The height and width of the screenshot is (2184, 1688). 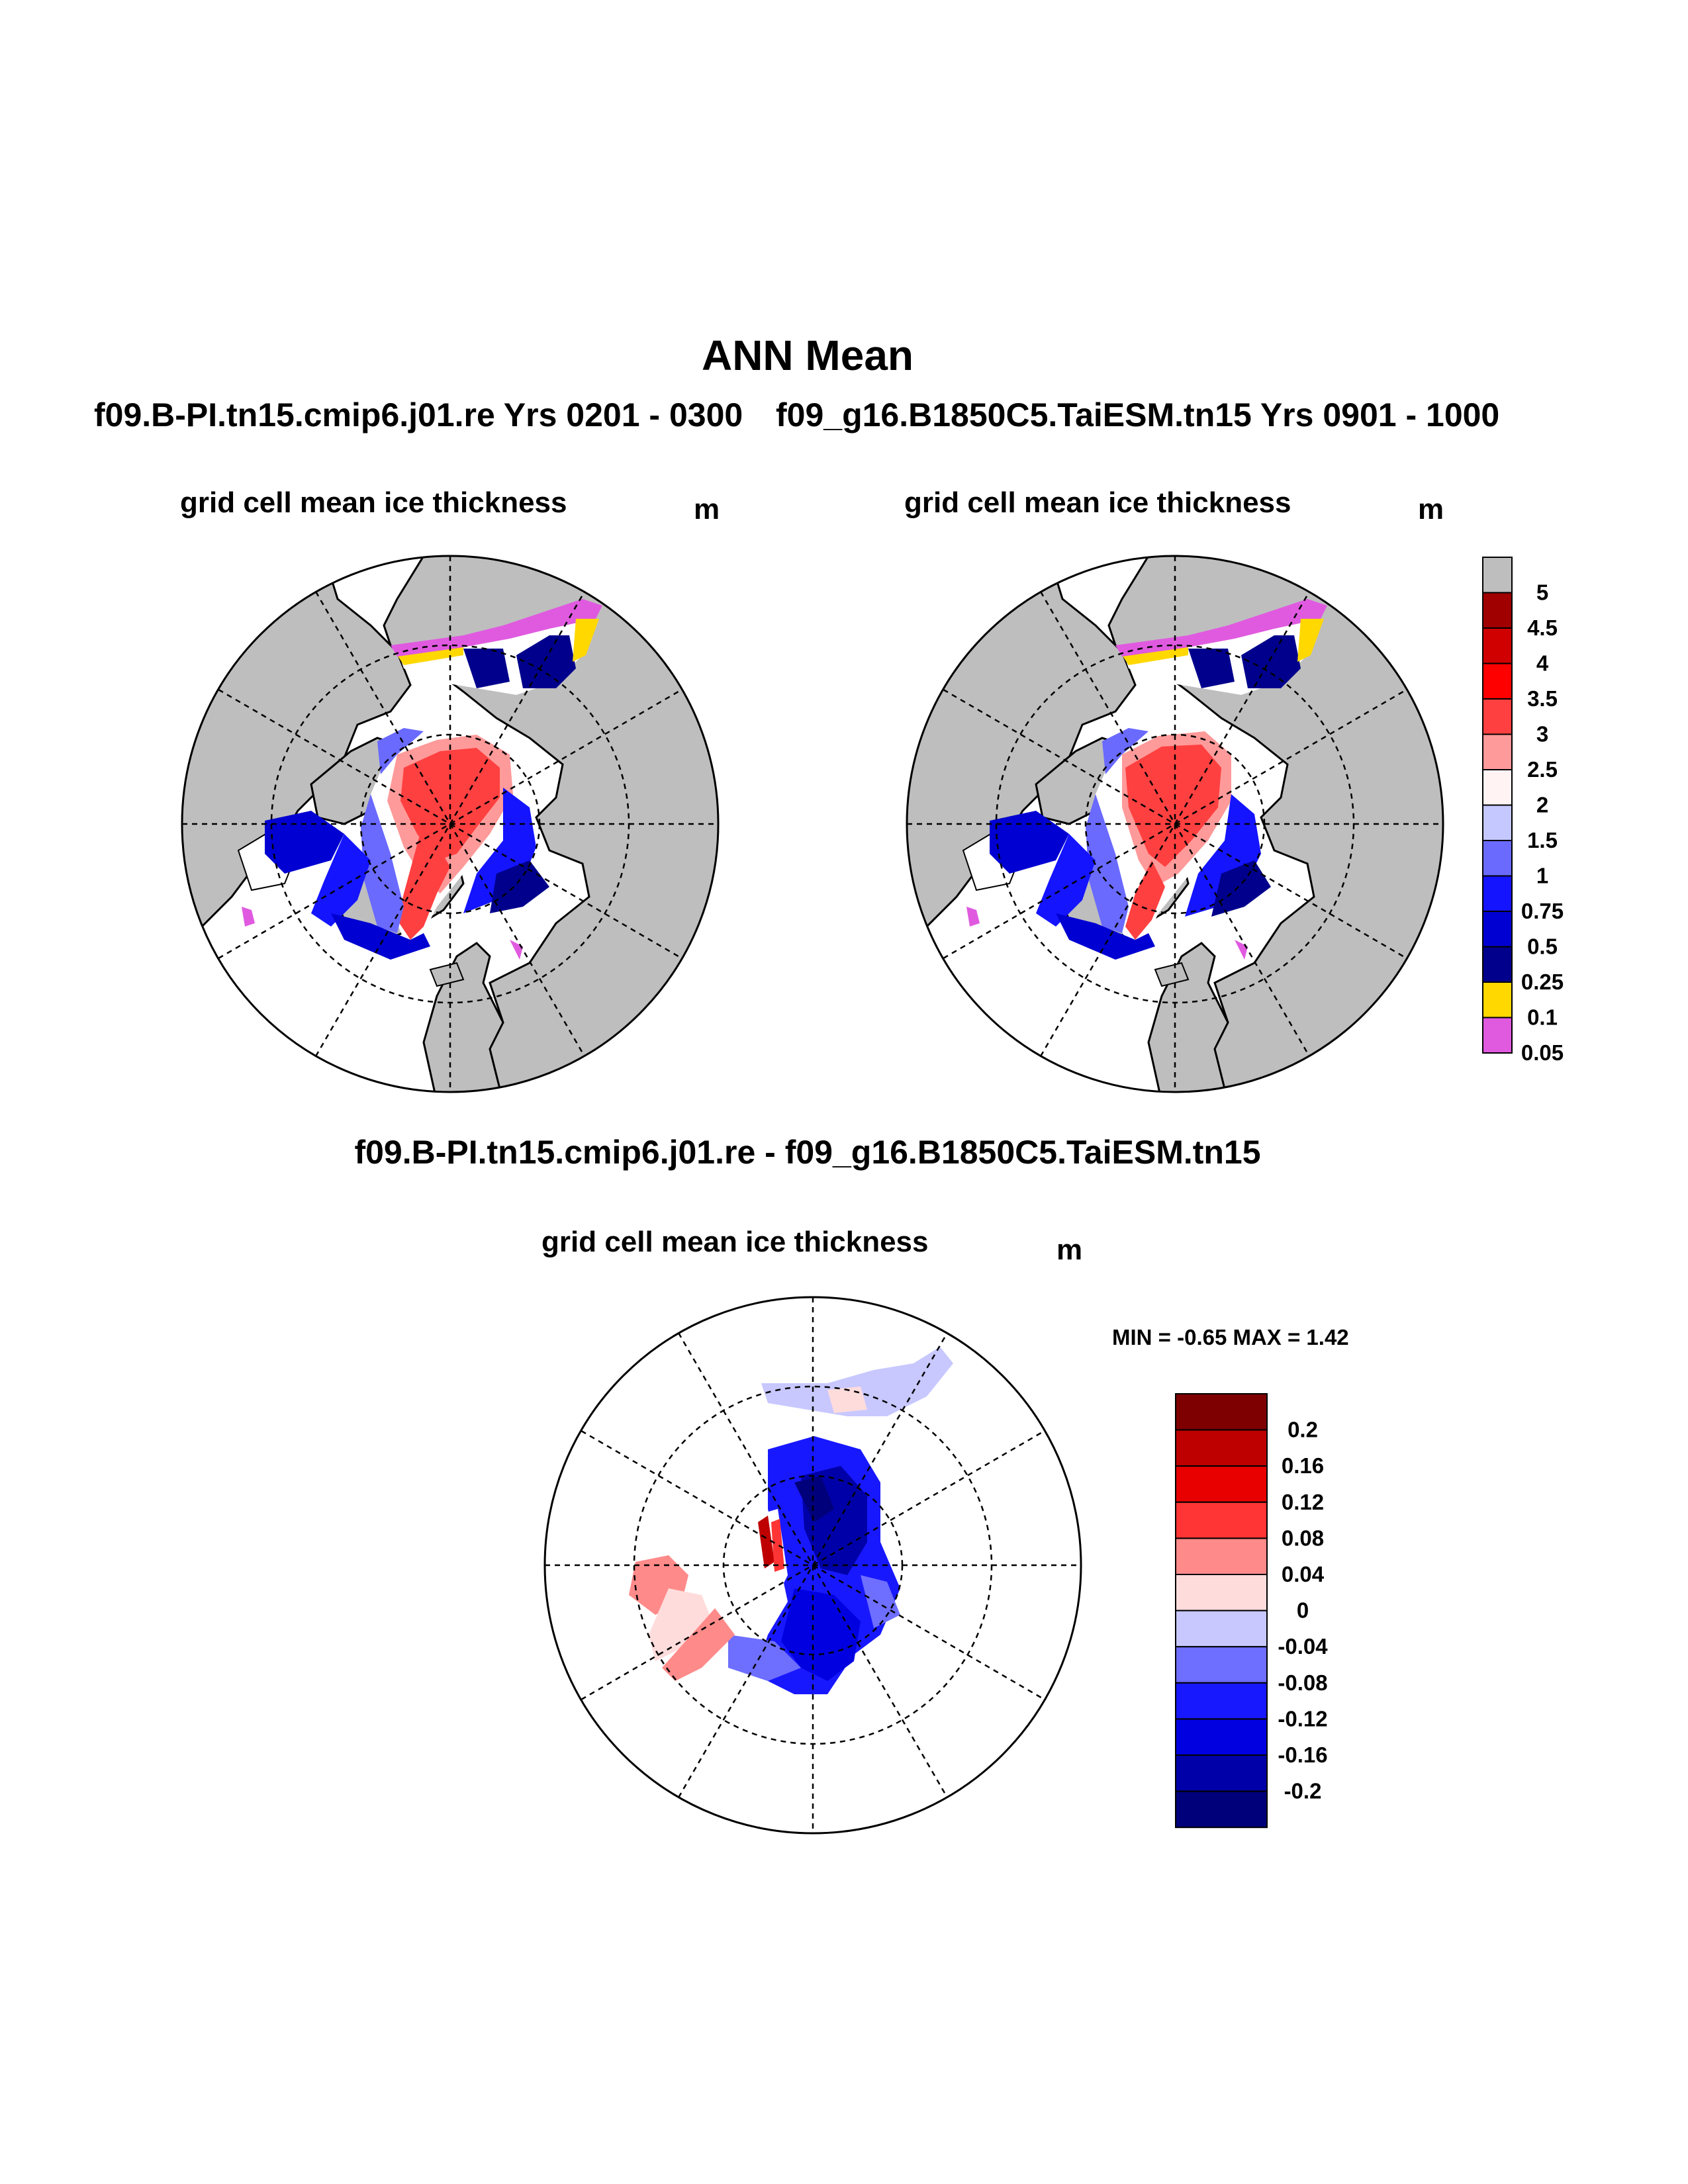 What do you see at coordinates (1303, 1646) in the screenshot?
I see `colorbar-diff-label-6: -0.04` at bounding box center [1303, 1646].